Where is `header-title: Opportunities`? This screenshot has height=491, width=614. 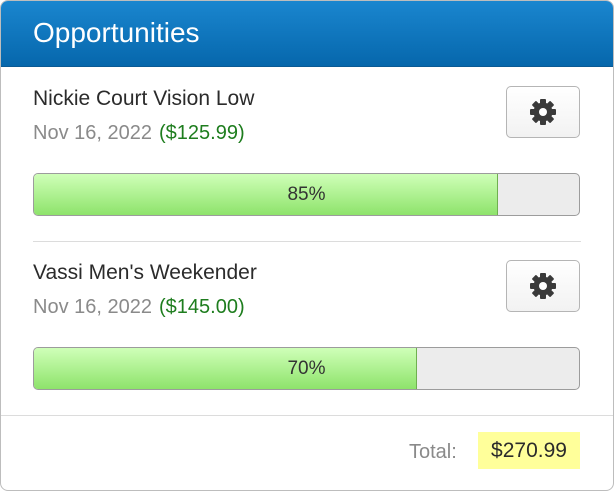
header-title: Opportunities is located at coordinates (116, 32).